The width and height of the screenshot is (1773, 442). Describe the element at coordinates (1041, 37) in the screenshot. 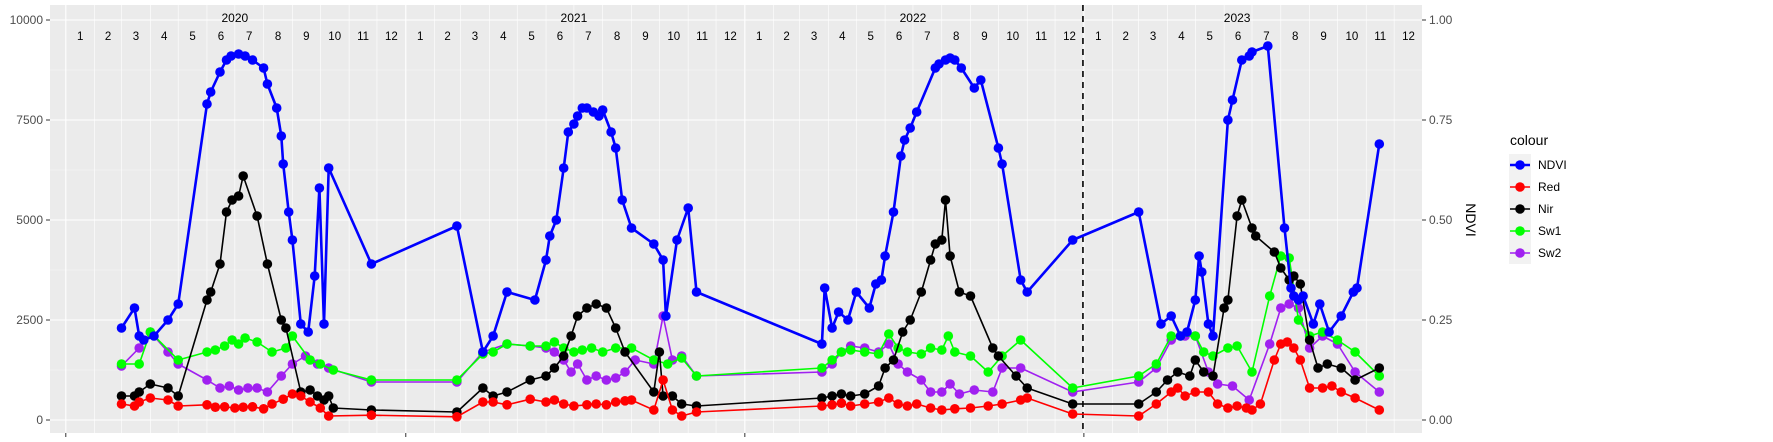

I see `month-label: 11` at that location.